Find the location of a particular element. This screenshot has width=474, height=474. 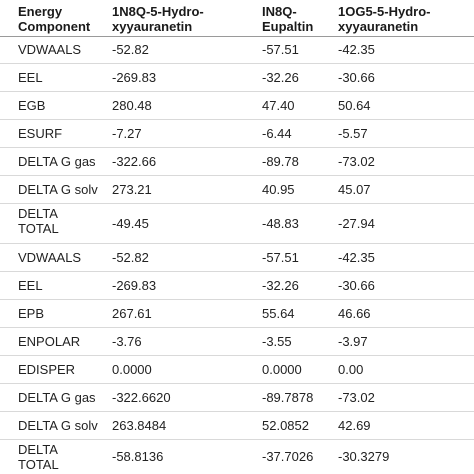

value-cell: -89.7878 is located at coordinates (288, 397).